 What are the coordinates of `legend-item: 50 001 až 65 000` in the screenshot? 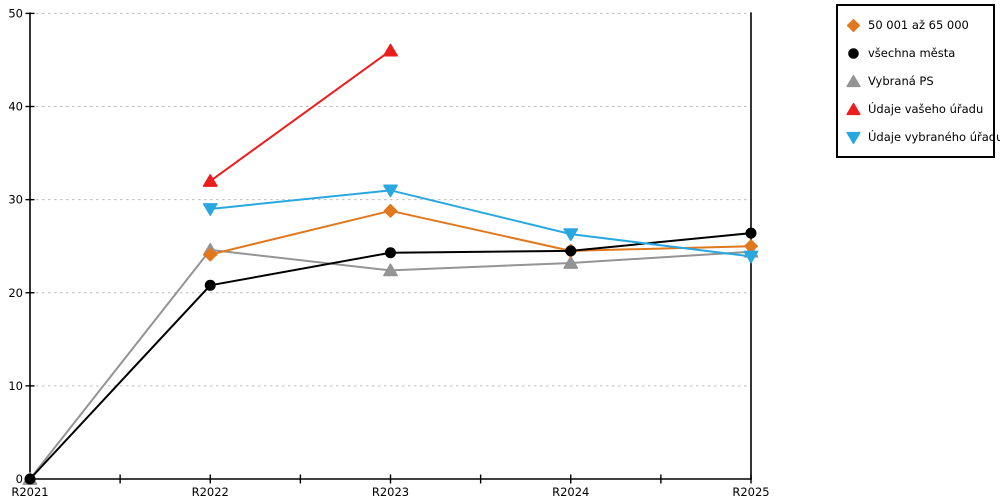 It's located at (917, 25).